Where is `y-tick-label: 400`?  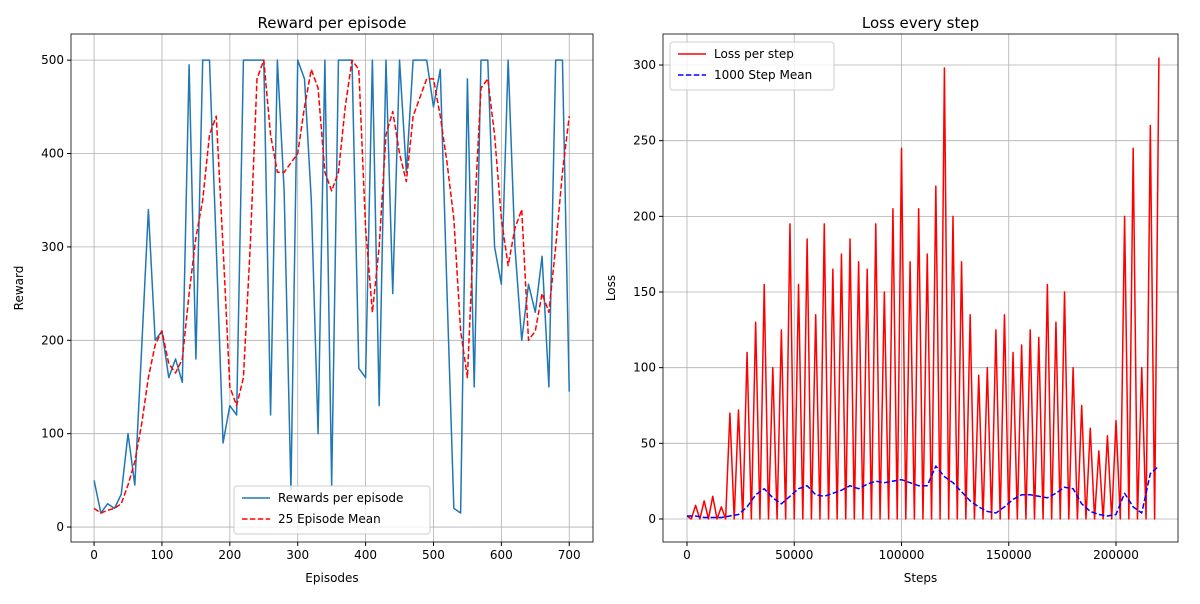
y-tick-label: 400 is located at coordinates (52, 154).